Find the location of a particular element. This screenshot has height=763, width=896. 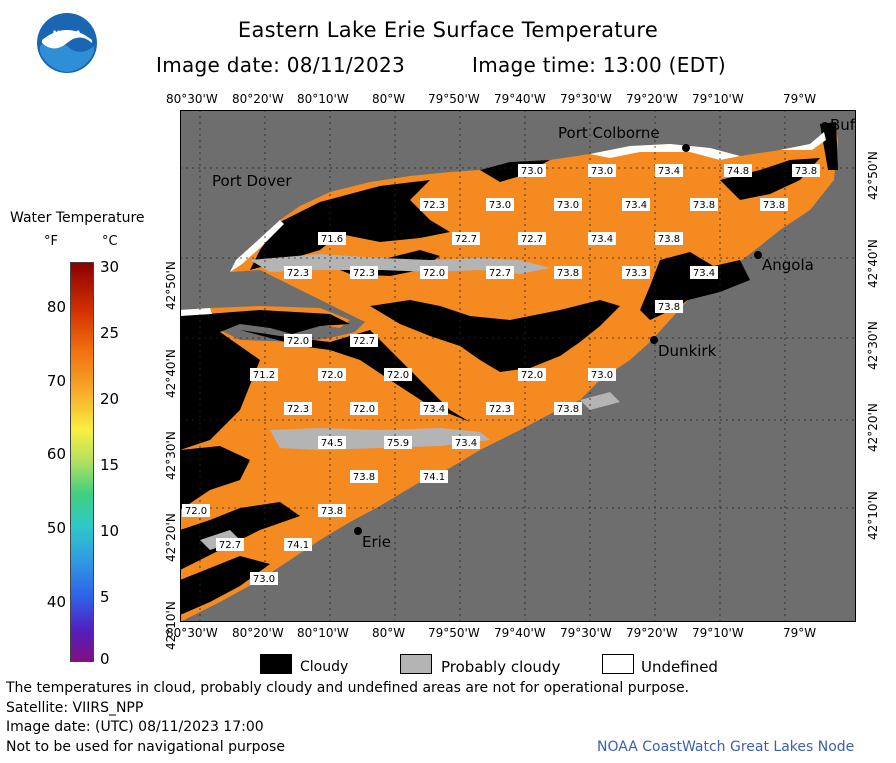

bottom-lon-label: 80°10'W is located at coordinates (323, 633).